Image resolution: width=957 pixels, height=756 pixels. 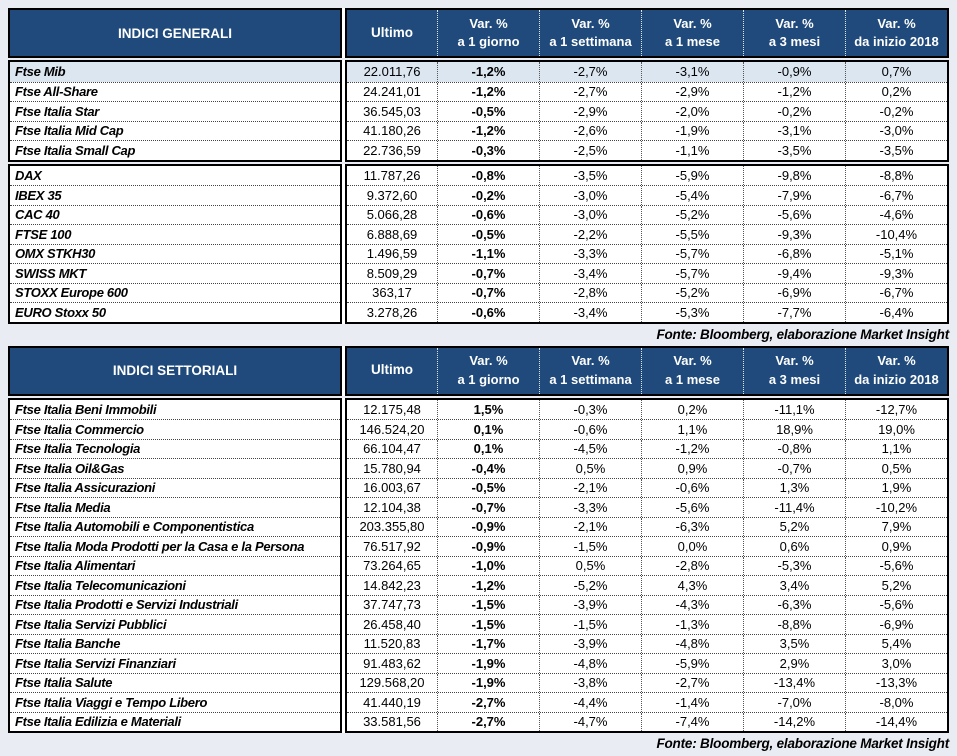 What do you see at coordinates (392, 527) in the screenshot?
I see `ultimo-value-cell: 203.355,80` at bounding box center [392, 527].